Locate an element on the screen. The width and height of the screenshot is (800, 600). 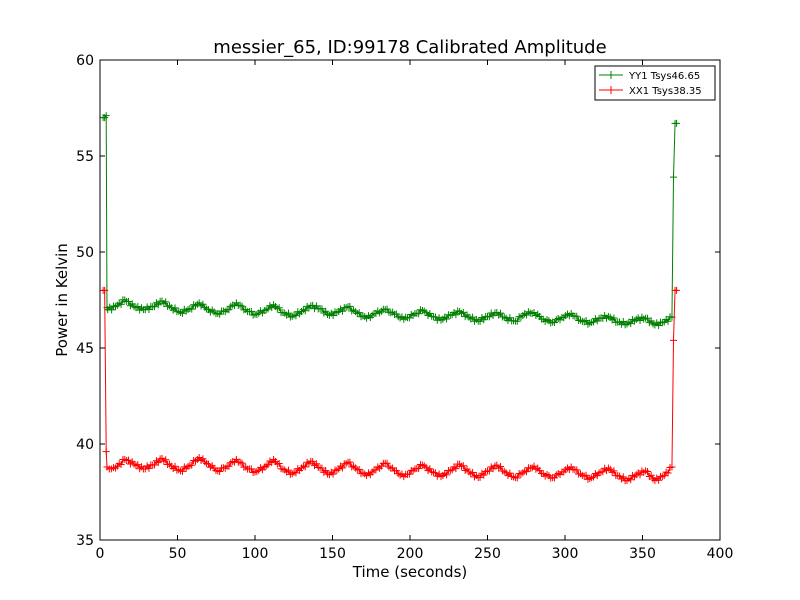
y-tick-label: 50 is located at coordinates (85, 253).